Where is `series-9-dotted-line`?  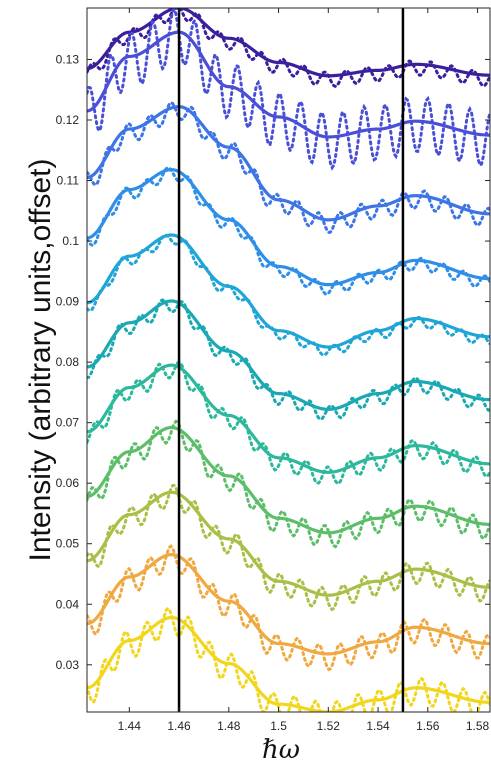
series-9-dotted-line is located at coordinates (288, 547).